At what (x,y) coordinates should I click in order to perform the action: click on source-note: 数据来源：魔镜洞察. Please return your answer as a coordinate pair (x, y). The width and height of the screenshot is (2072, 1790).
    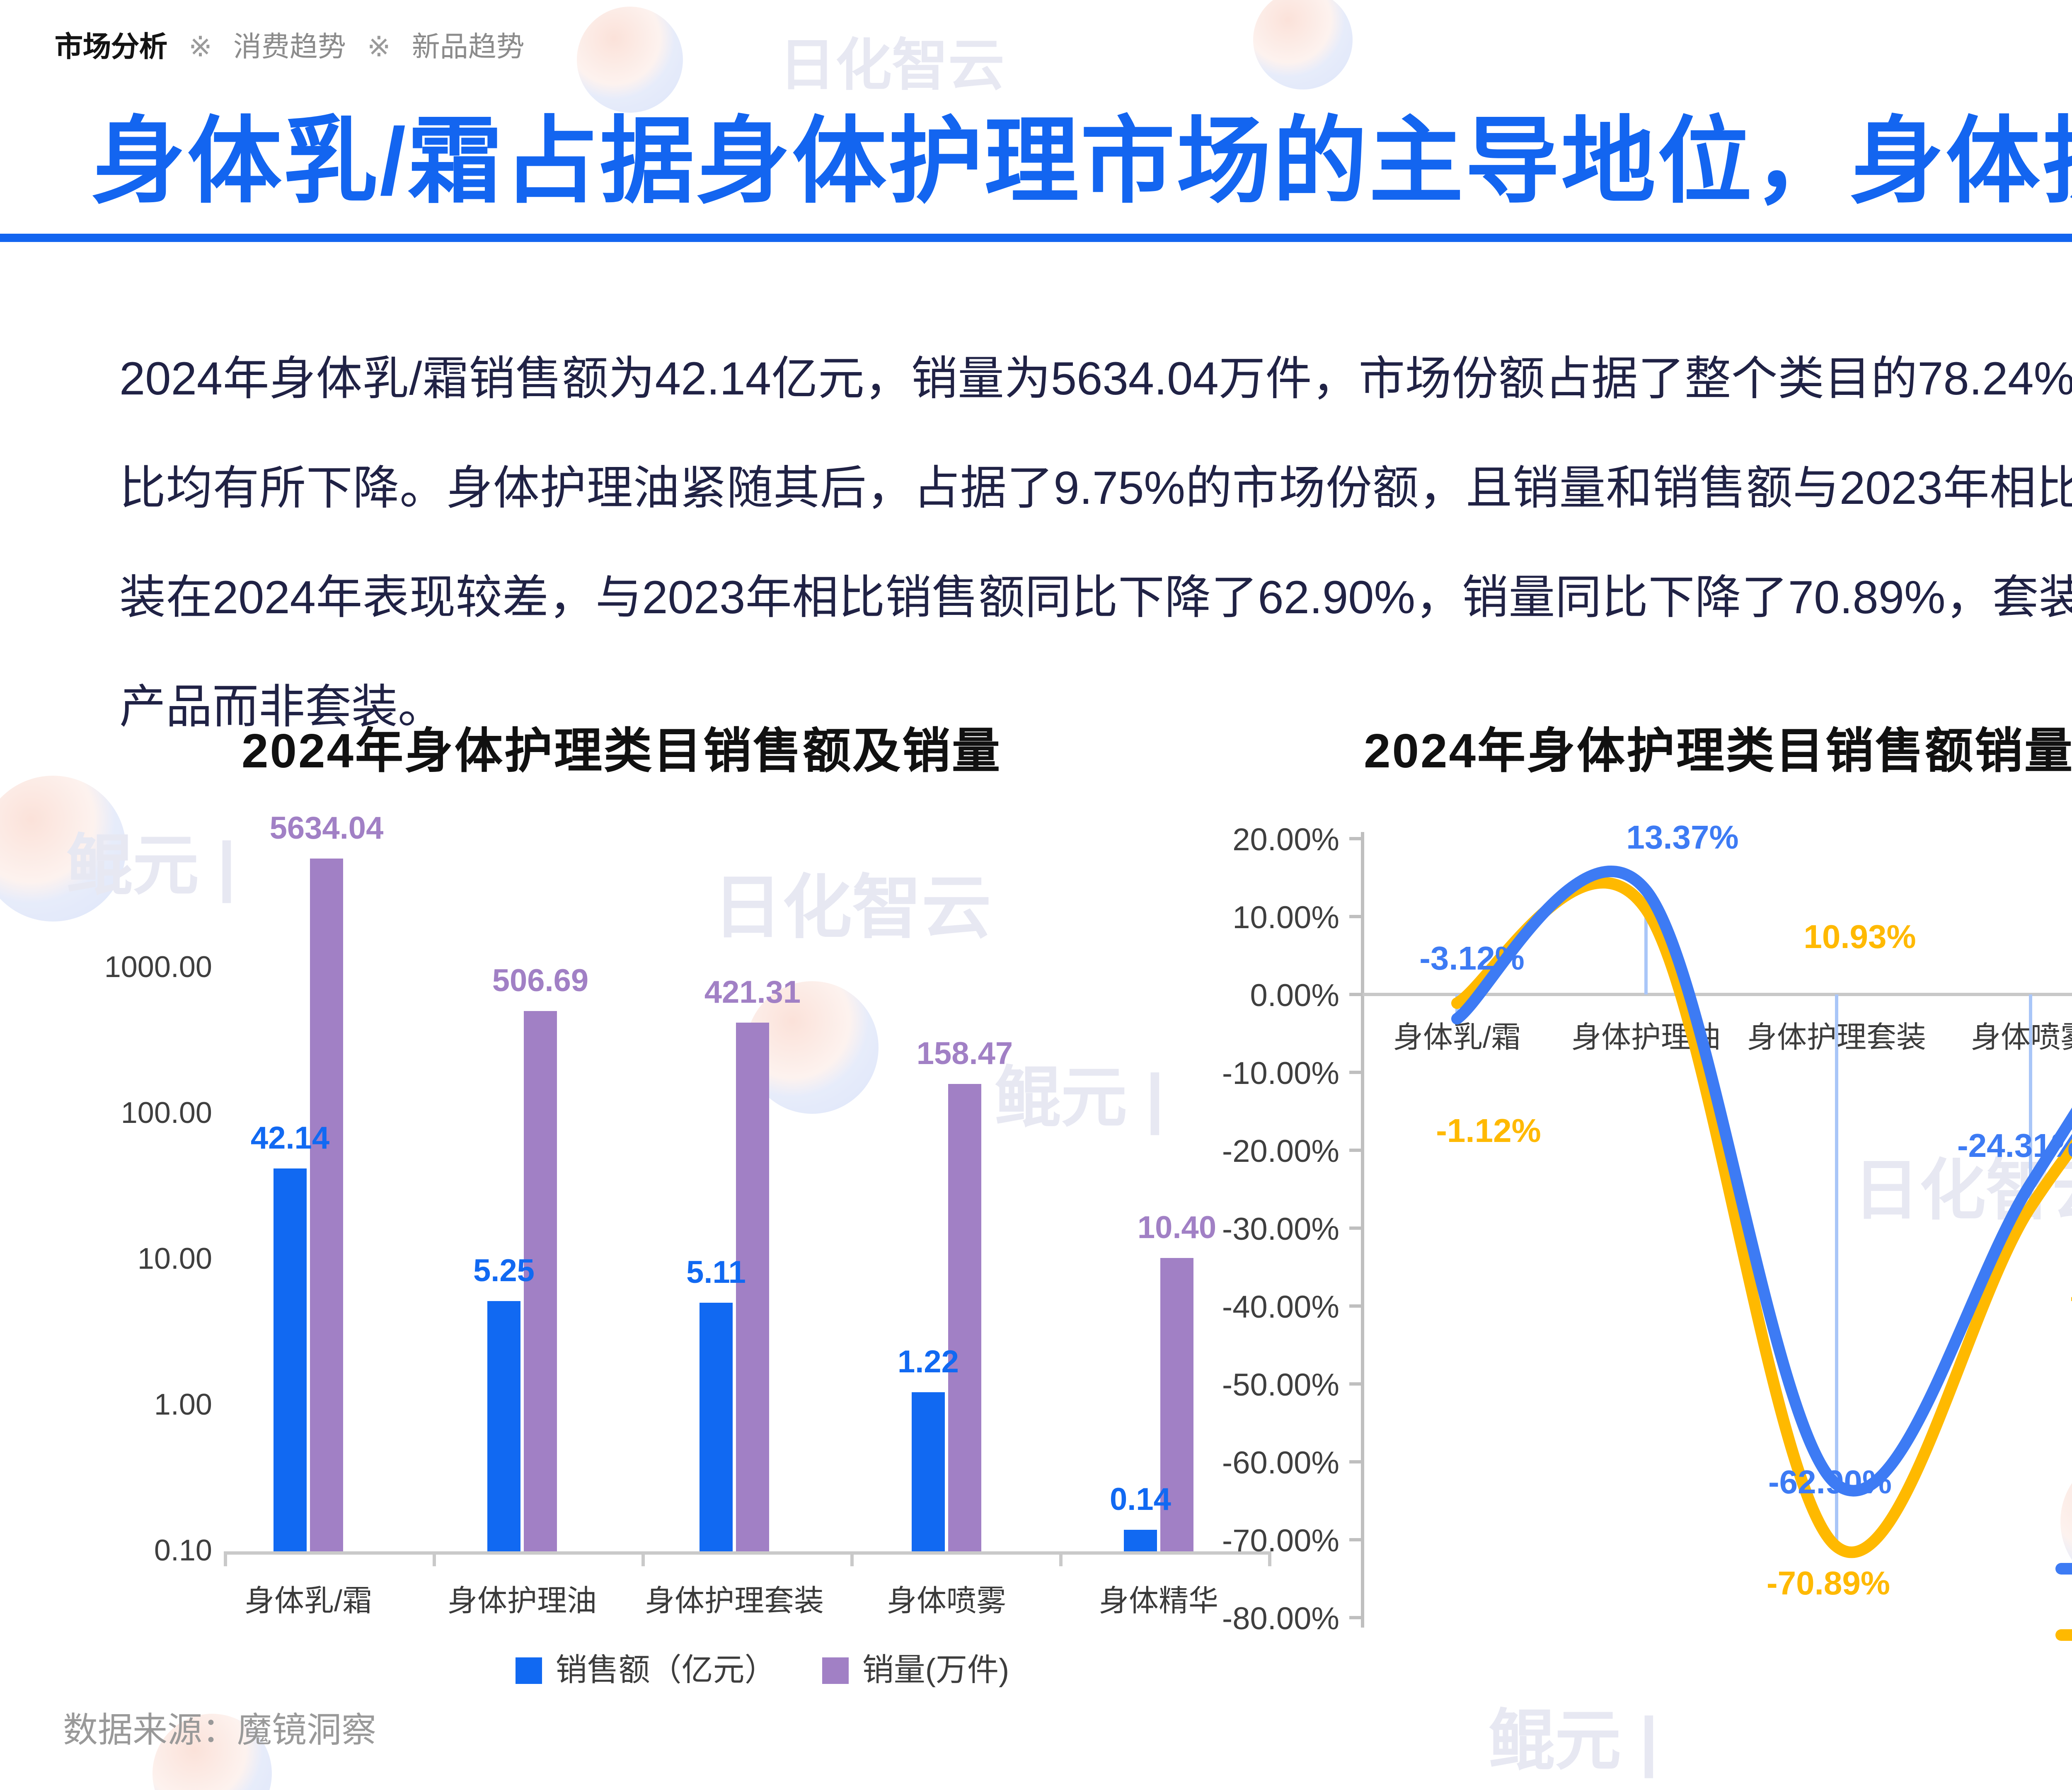
    Looking at the image, I should click on (219, 1731).